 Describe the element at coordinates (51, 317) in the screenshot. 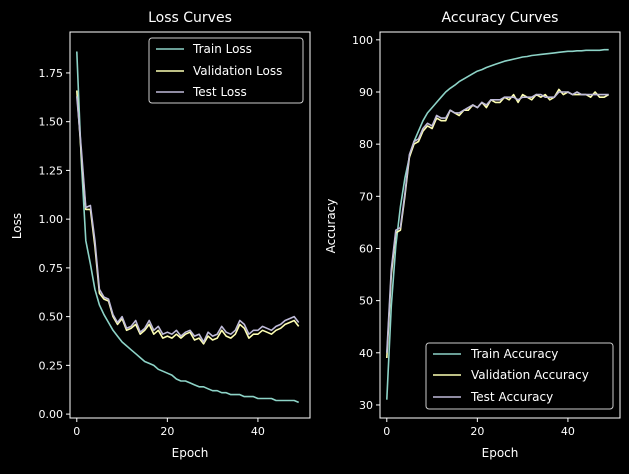

I see `y-tick-label: 0.50` at that location.